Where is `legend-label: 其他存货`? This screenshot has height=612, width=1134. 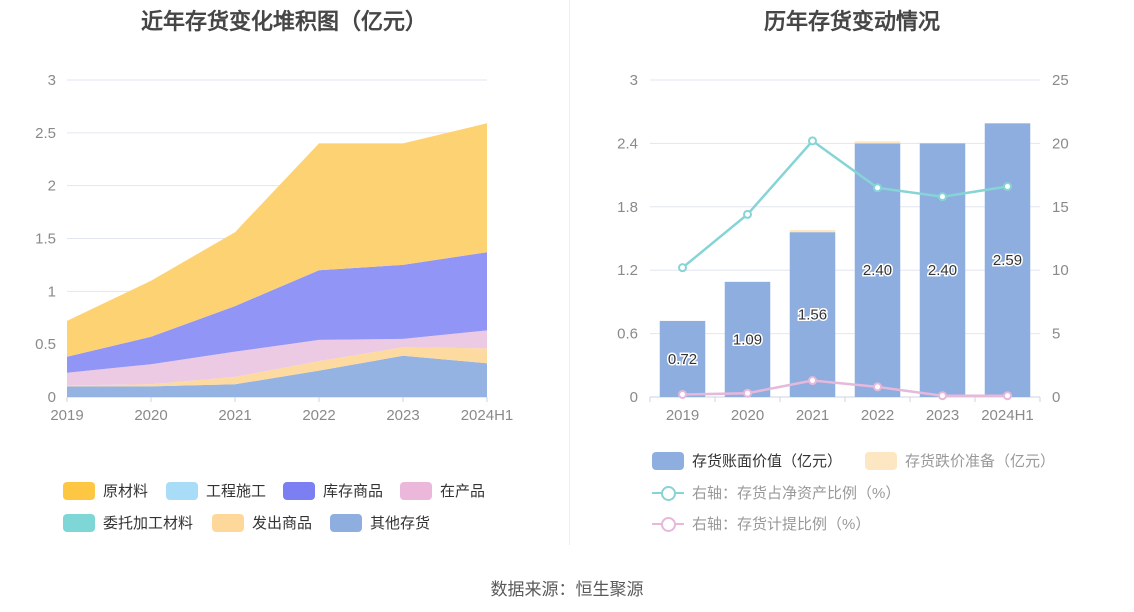 legend-label: 其他存货 is located at coordinates (400, 523).